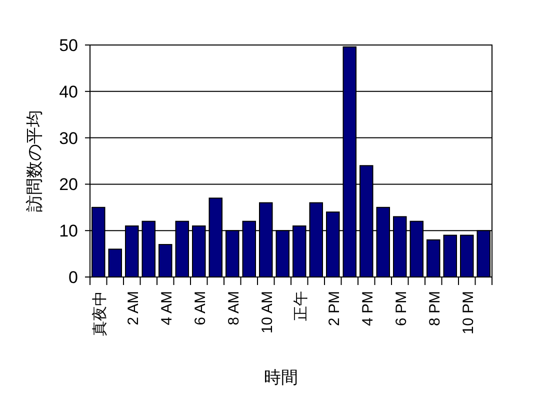  What do you see at coordinates (281, 377) in the screenshot?
I see `x-axis-title: 時間` at bounding box center [281, 377].